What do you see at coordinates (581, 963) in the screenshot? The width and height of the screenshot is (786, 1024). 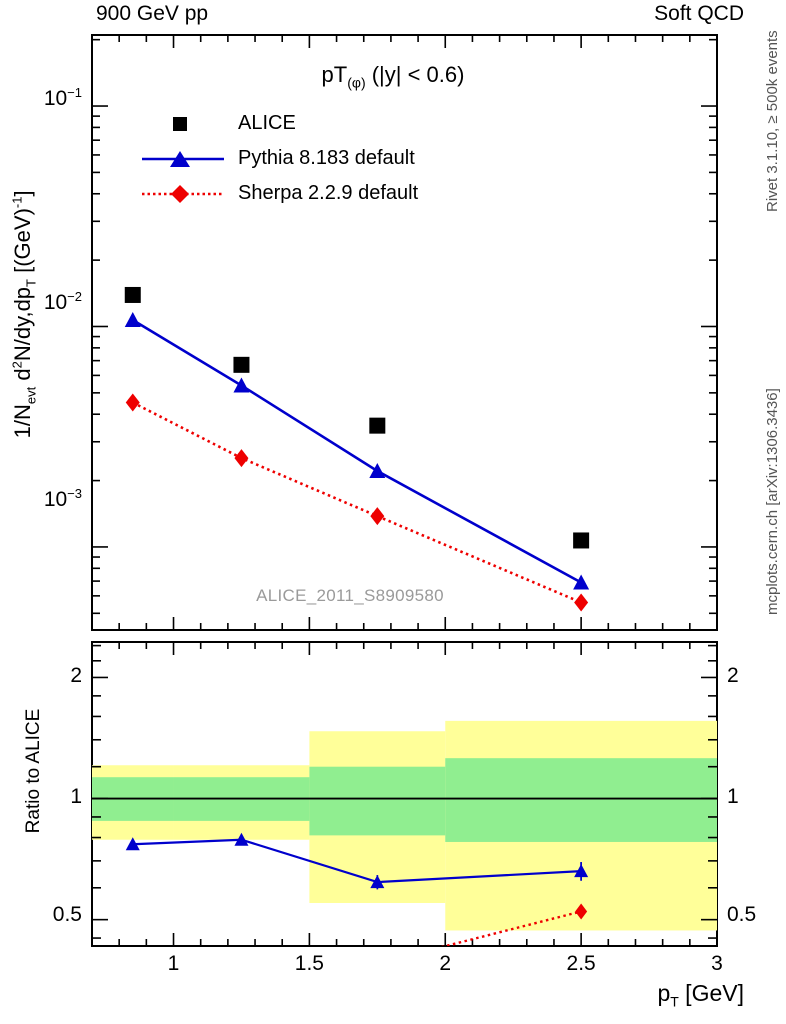 I see `x-tick-label-2_5: 2.5` at bounding box center [581, 963].